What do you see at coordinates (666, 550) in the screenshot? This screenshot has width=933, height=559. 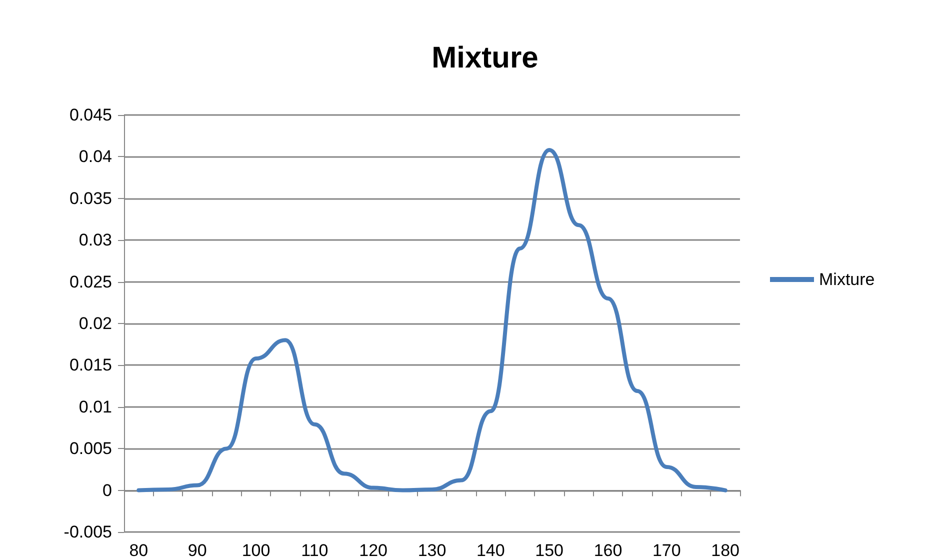 I see `x-tick-label: 170` at bounding box center [666, 550].